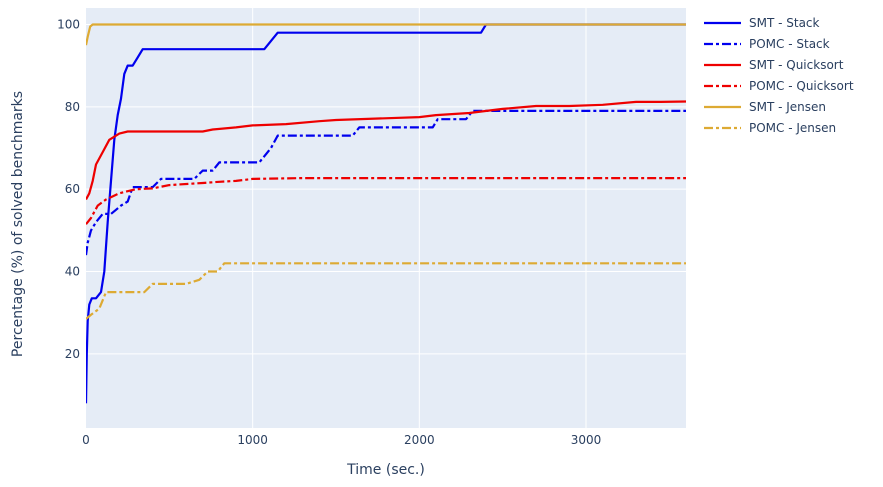  What do you see at coordinates (341, 440) in the screenshot?
I see `x-axis-ticks: 0 1000 2000 3000` at bounding box center [341, 440].